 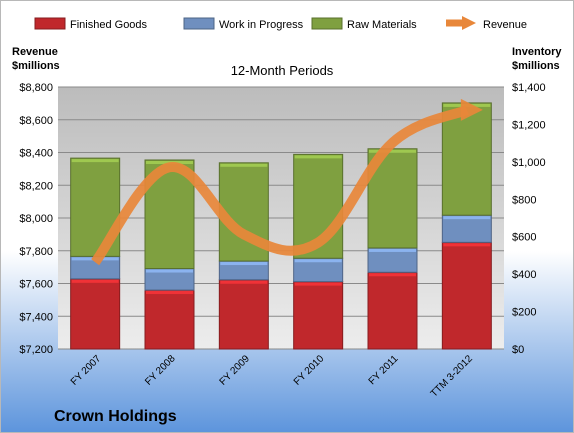 I want to click on legend-swatch-work-in-progress, so click(x=199, y=23).